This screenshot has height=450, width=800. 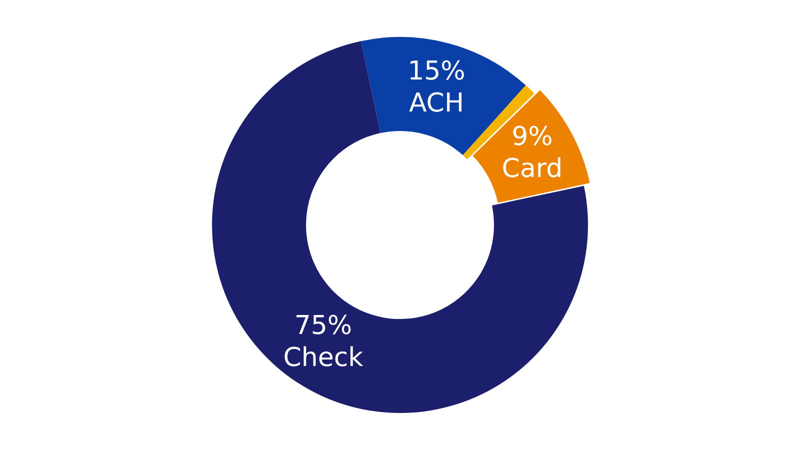 I want to click on data-label: 15%, so click(x=437, y=71).